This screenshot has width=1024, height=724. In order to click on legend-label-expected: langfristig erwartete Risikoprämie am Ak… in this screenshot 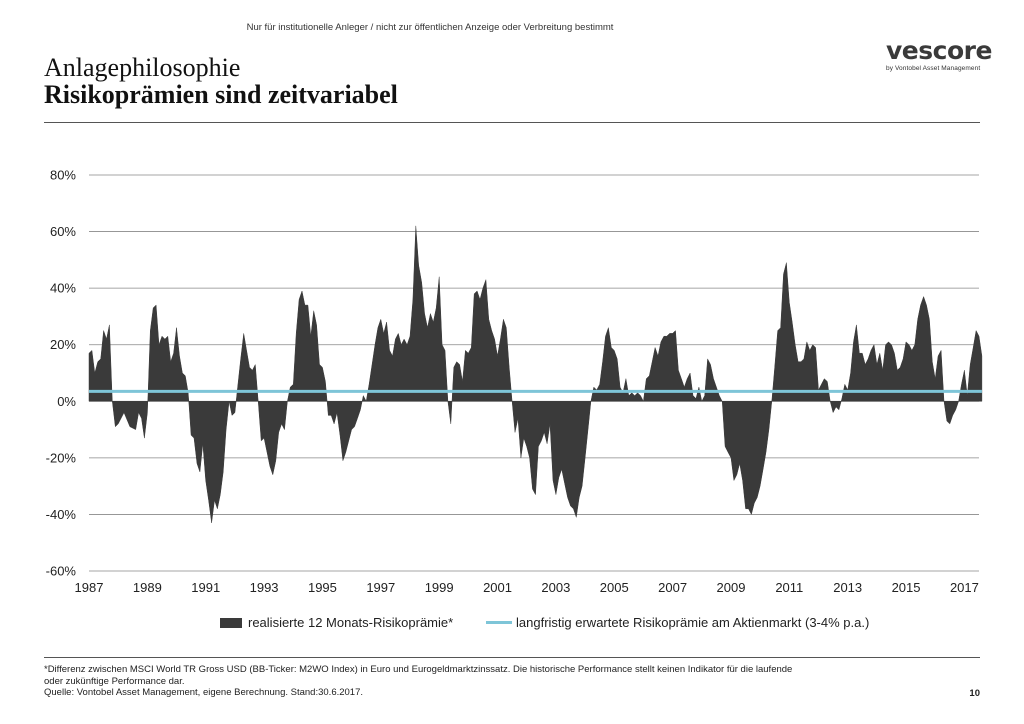, I will do `click(693, 622)`.